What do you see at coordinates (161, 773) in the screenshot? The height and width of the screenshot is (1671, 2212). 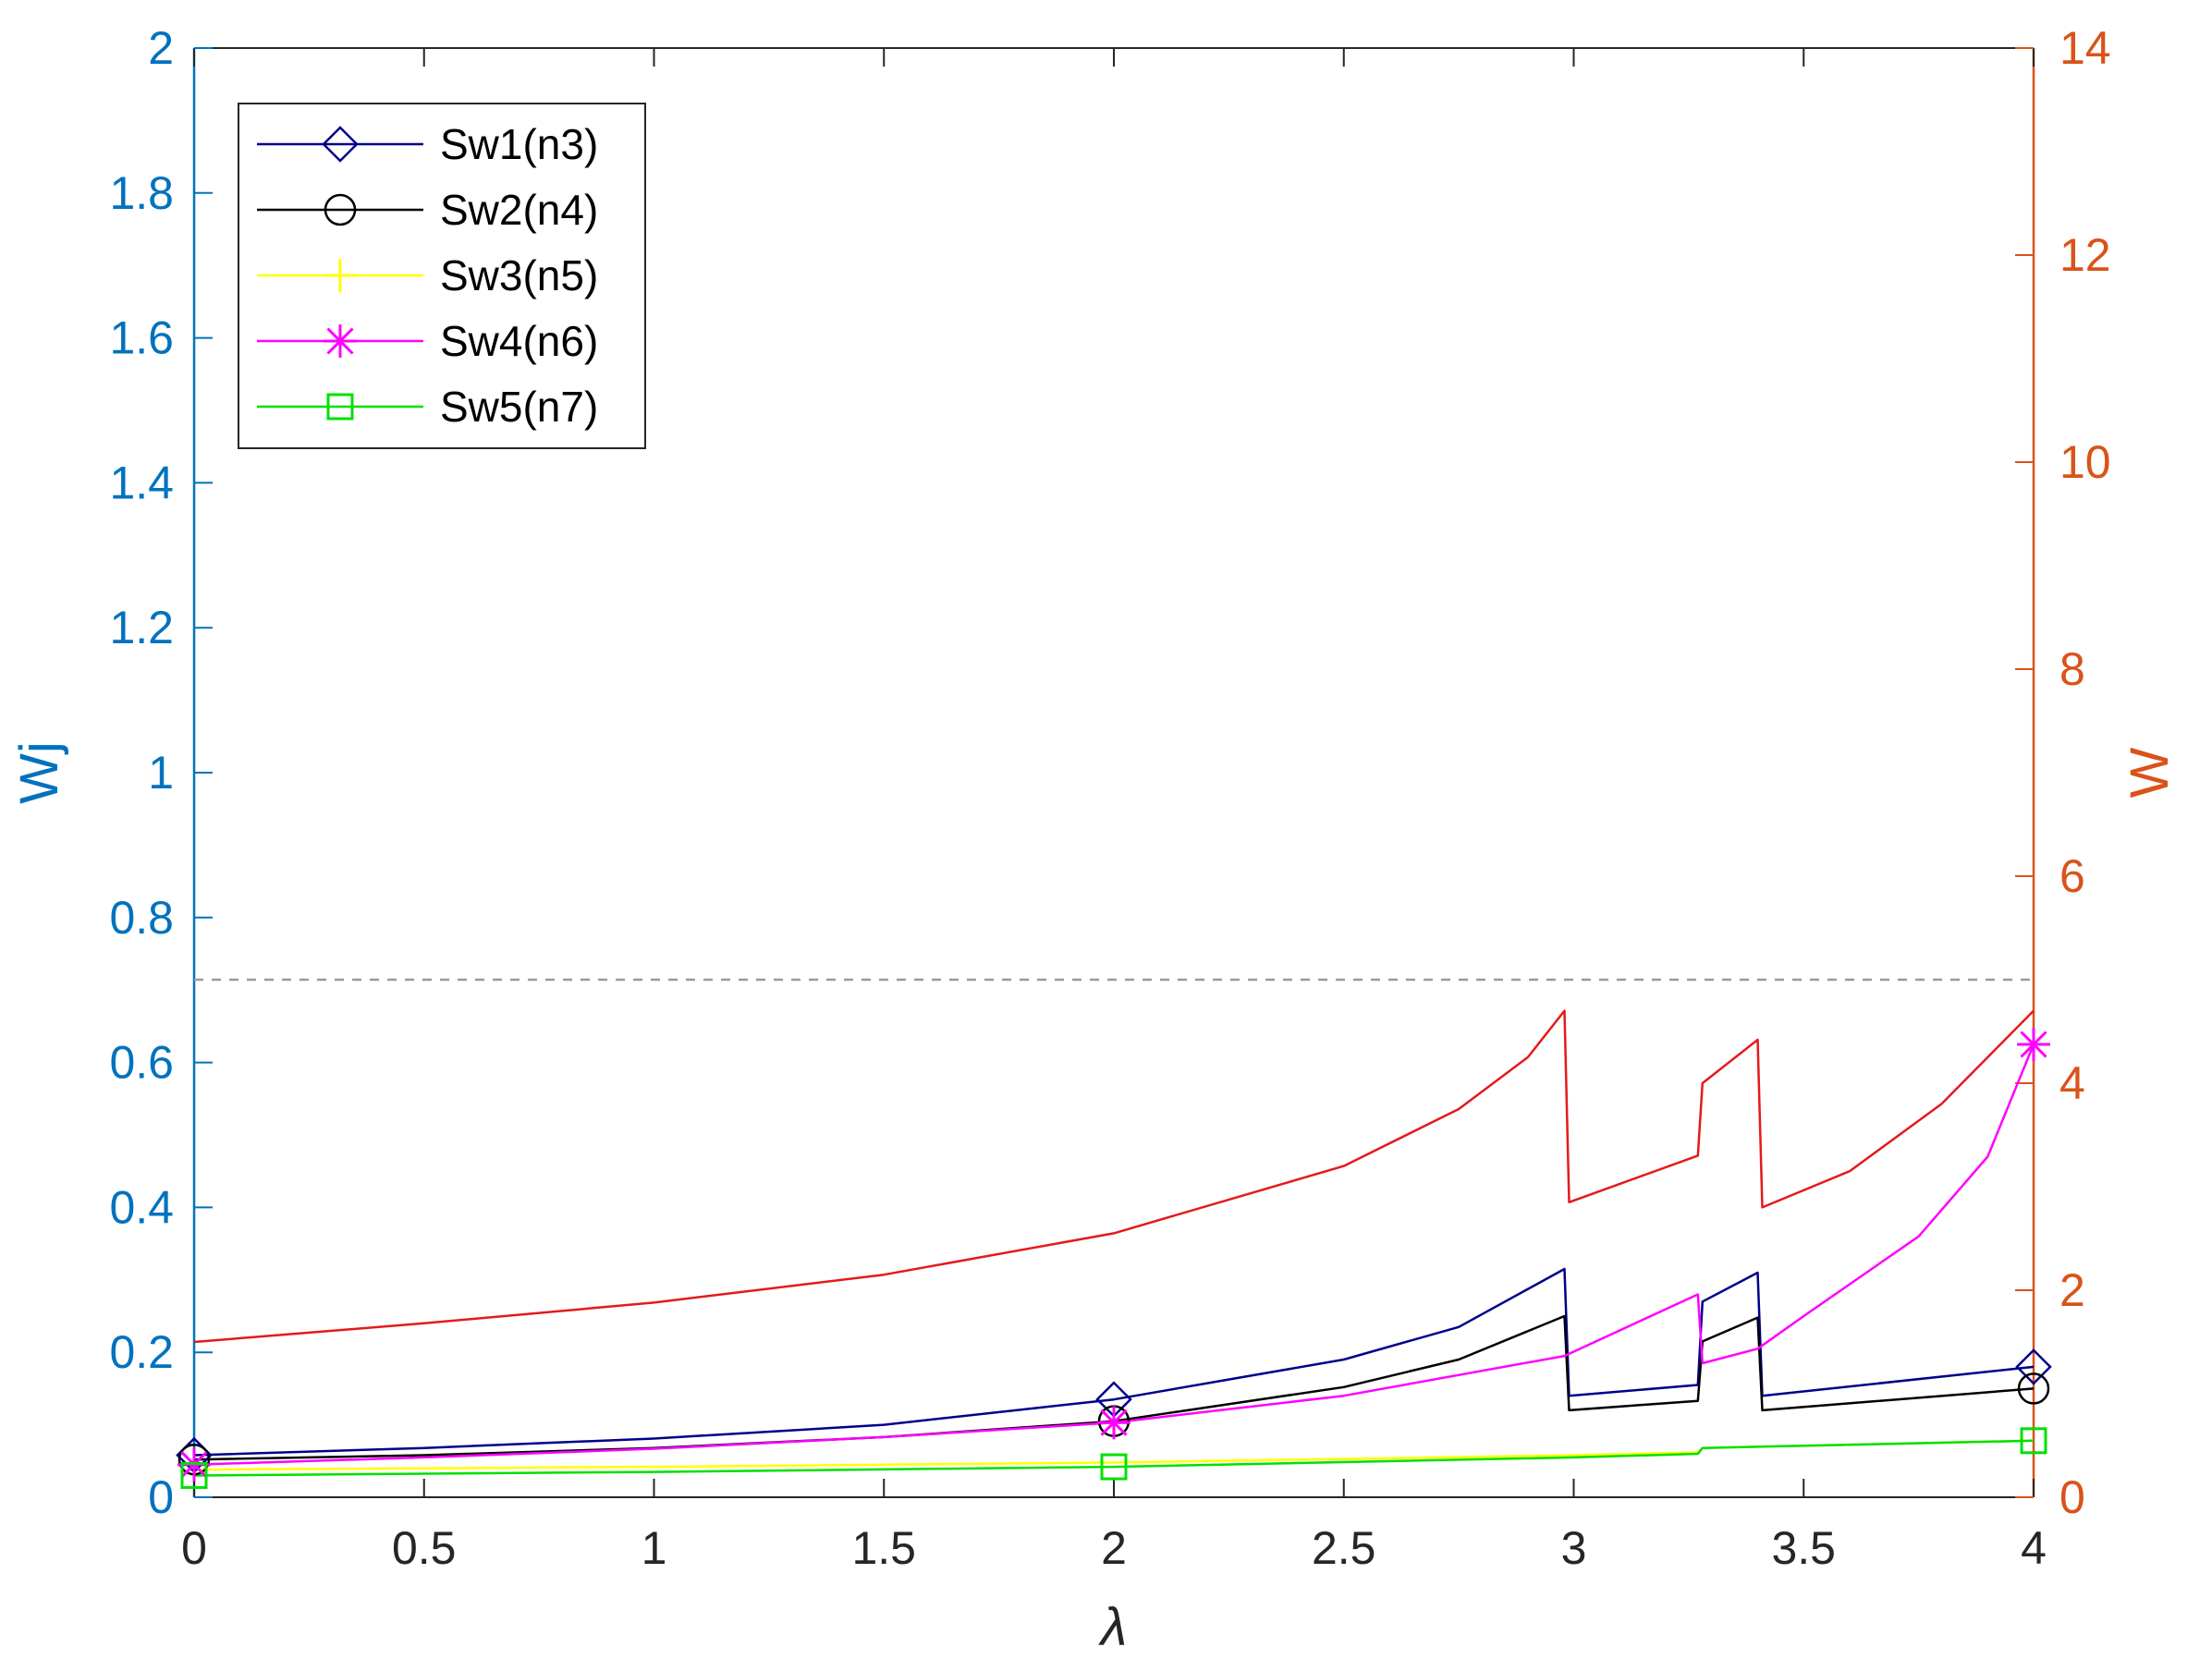 I see `y-left-tick-label: 1` at bounding box center [161, 773].